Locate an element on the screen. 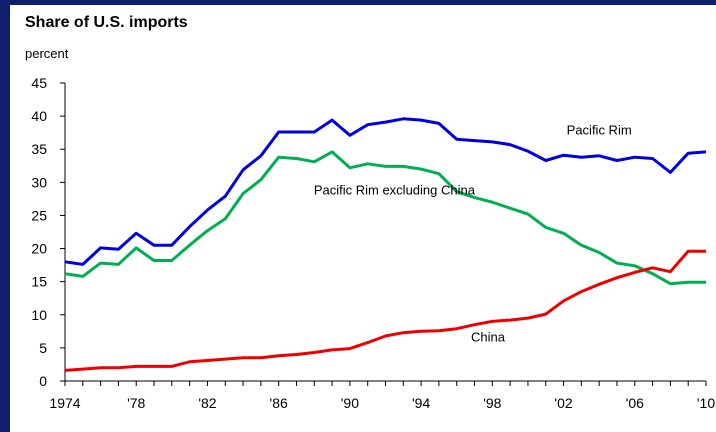 The height and width of the screenshot is (432, 716). y-tick-label: 35 is located at coordinates (39, 149).